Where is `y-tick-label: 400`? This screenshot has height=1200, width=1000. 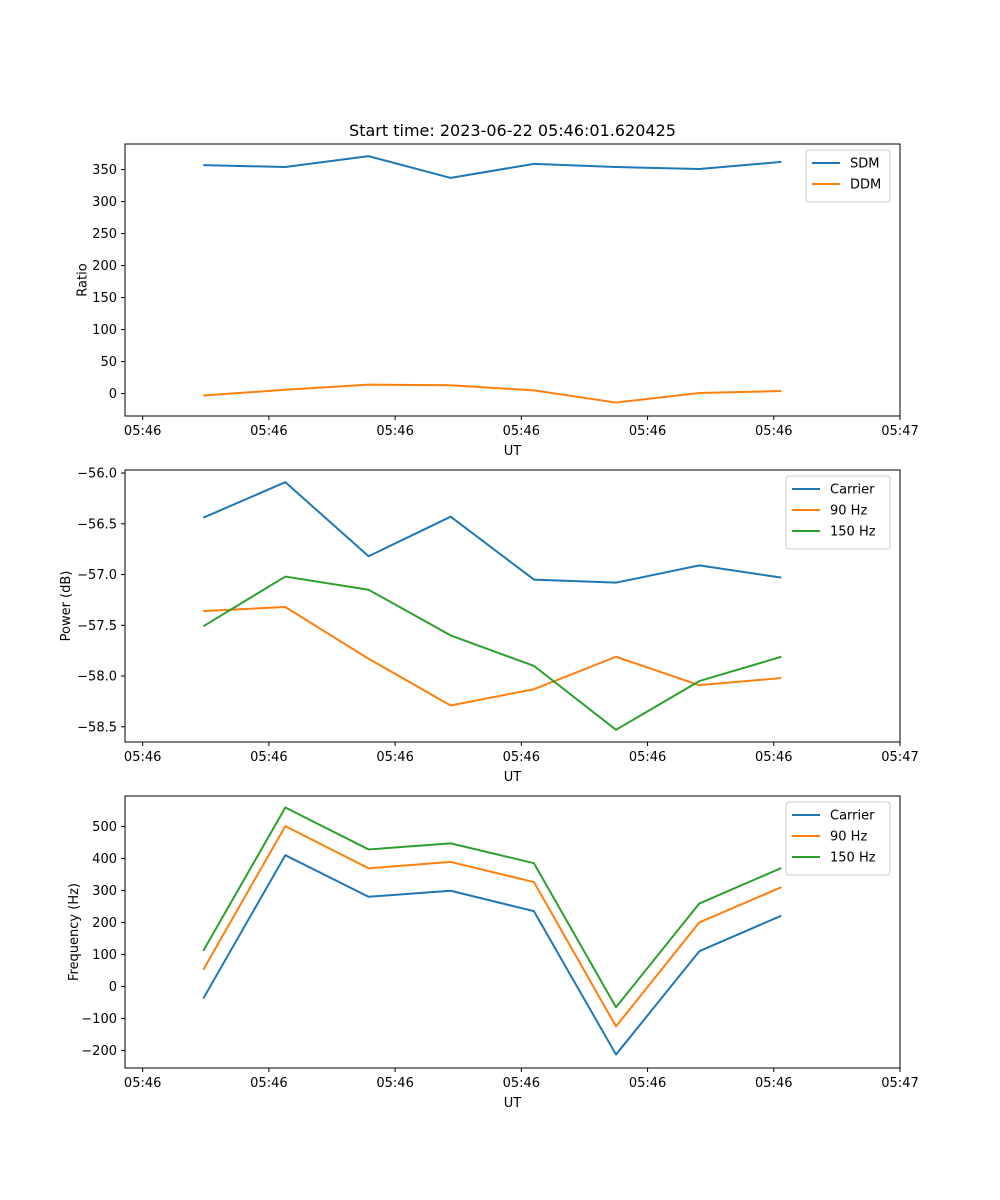 y-tick-label: 400 is located at coordinates (104, 859).